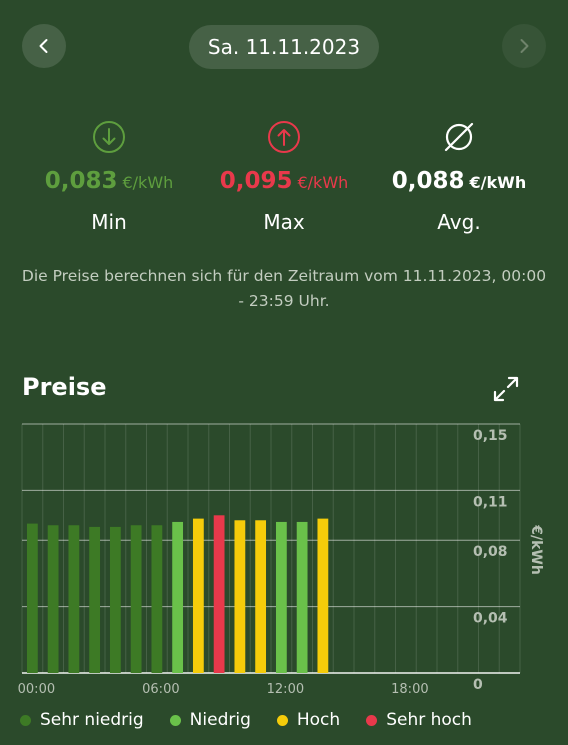 The image size is (568, 745). I want to click on legend-label: Hoch, so click(318, 720).